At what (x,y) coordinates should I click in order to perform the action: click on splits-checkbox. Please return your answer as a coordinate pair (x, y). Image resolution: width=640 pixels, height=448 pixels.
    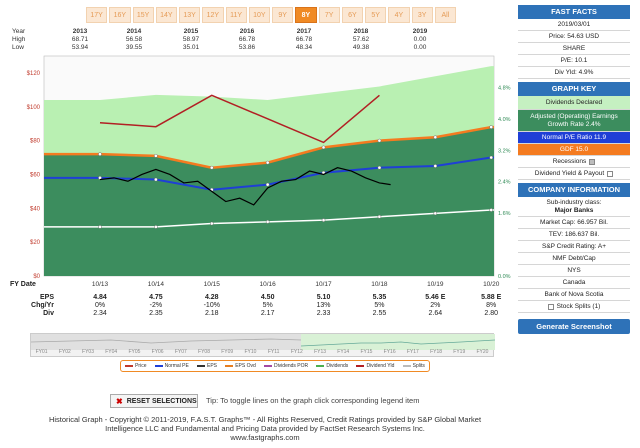
    Looking at the image, I should click on (550, 306).